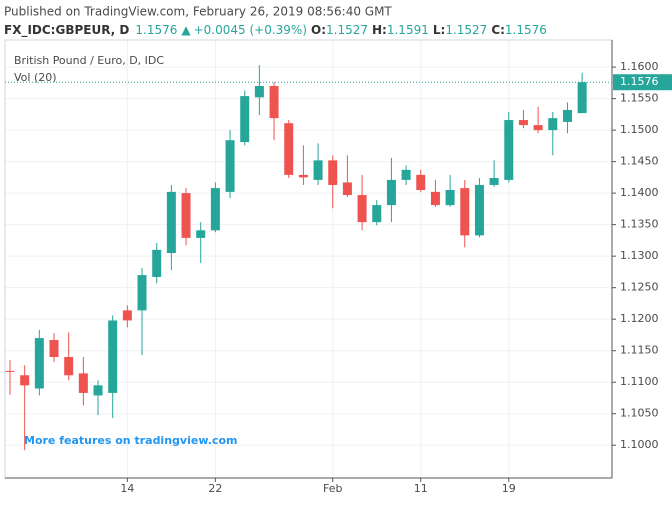 Image resolution: width=672 pixels, height=511 pixels. I want to click on x-tick-label: 14, so click(127, 488).